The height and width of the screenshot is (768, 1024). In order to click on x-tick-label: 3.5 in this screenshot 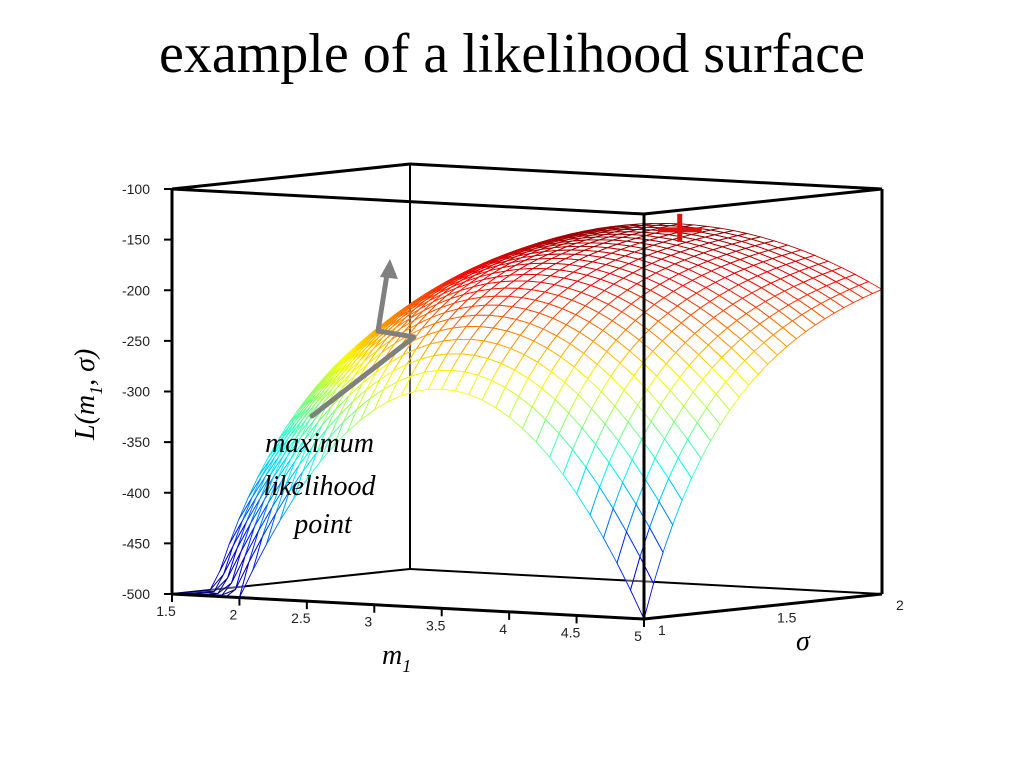, I will do `click(436, 625)`.